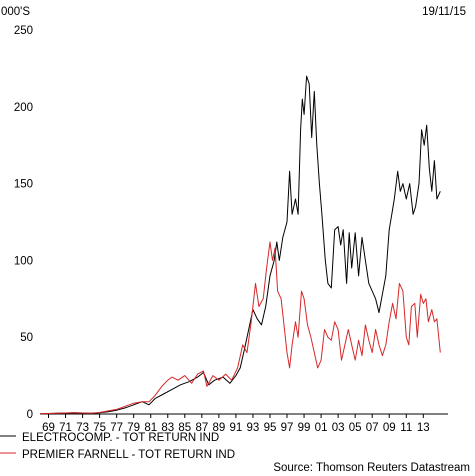 This screenshot has width=475, height=476. I want to click on x-tick-label: 13, so click(423, 428).